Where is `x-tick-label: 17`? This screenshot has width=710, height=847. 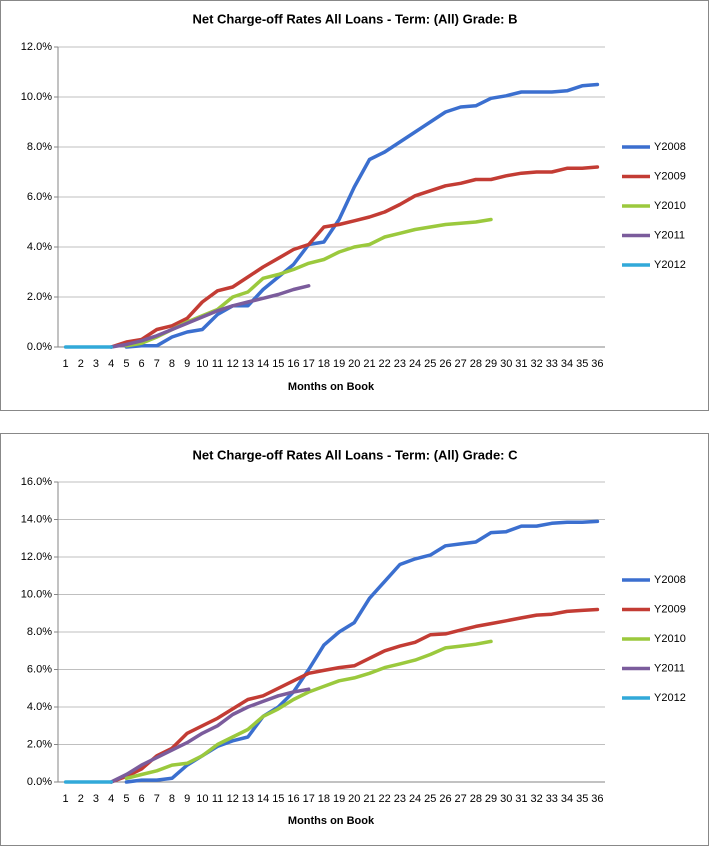 x-tick-label: 17 is located at coordinates (309, 799).